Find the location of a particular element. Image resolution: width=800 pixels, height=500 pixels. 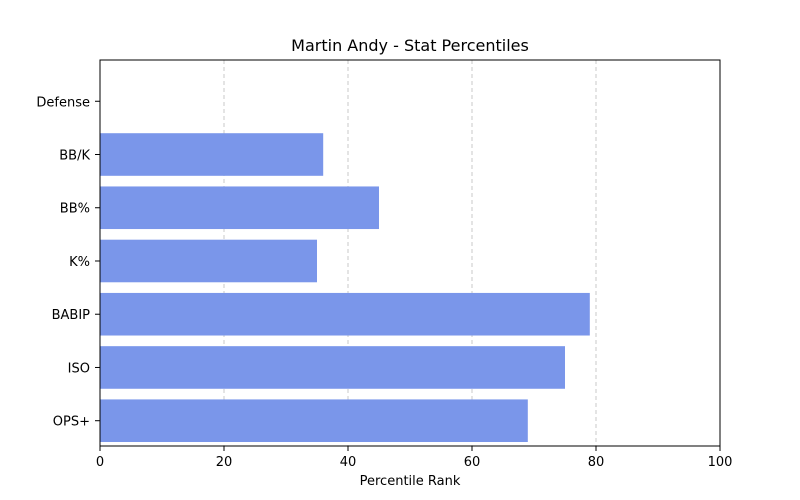

x-axis-label: Percentile Rank is located at coordinates (410, 481).